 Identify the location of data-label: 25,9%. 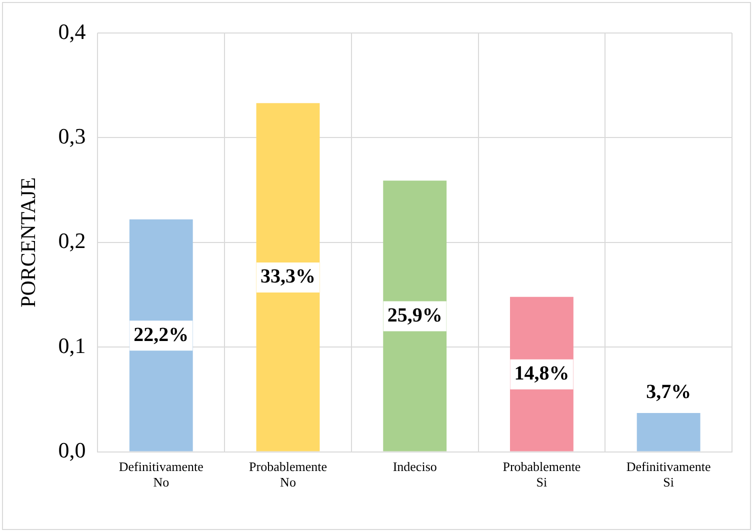
(414, 315).